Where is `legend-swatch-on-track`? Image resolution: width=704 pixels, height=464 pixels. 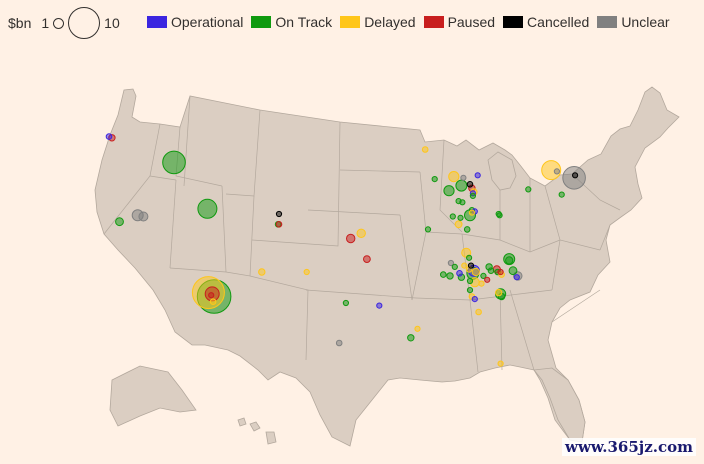 legend-swatch-on-track is located at coordinates (261, 22).